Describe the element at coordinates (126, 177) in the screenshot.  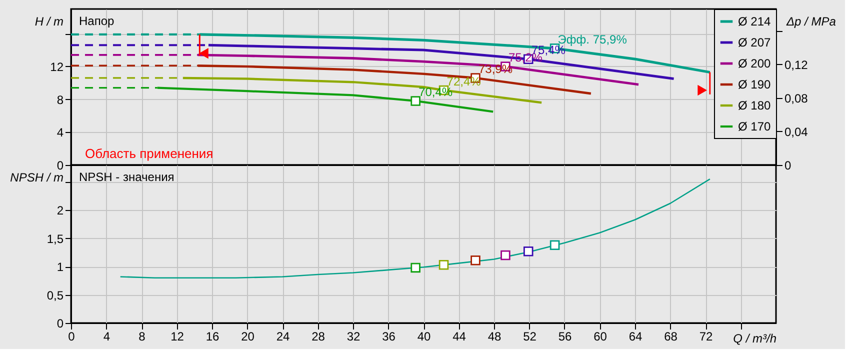
I see `annotation: NPSH - значения` at that location.